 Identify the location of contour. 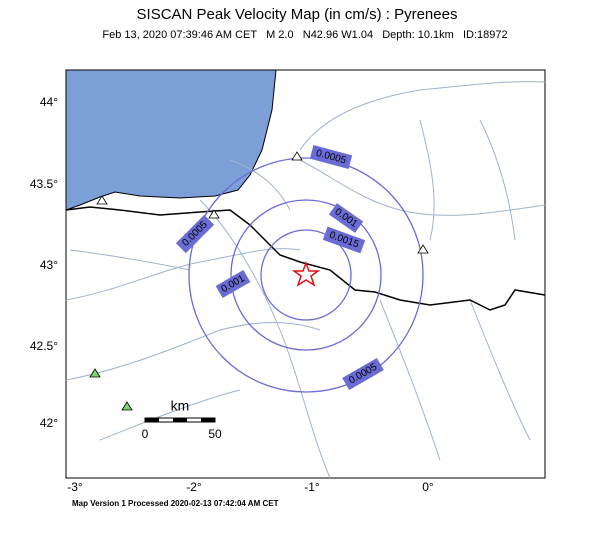
(306, 275).